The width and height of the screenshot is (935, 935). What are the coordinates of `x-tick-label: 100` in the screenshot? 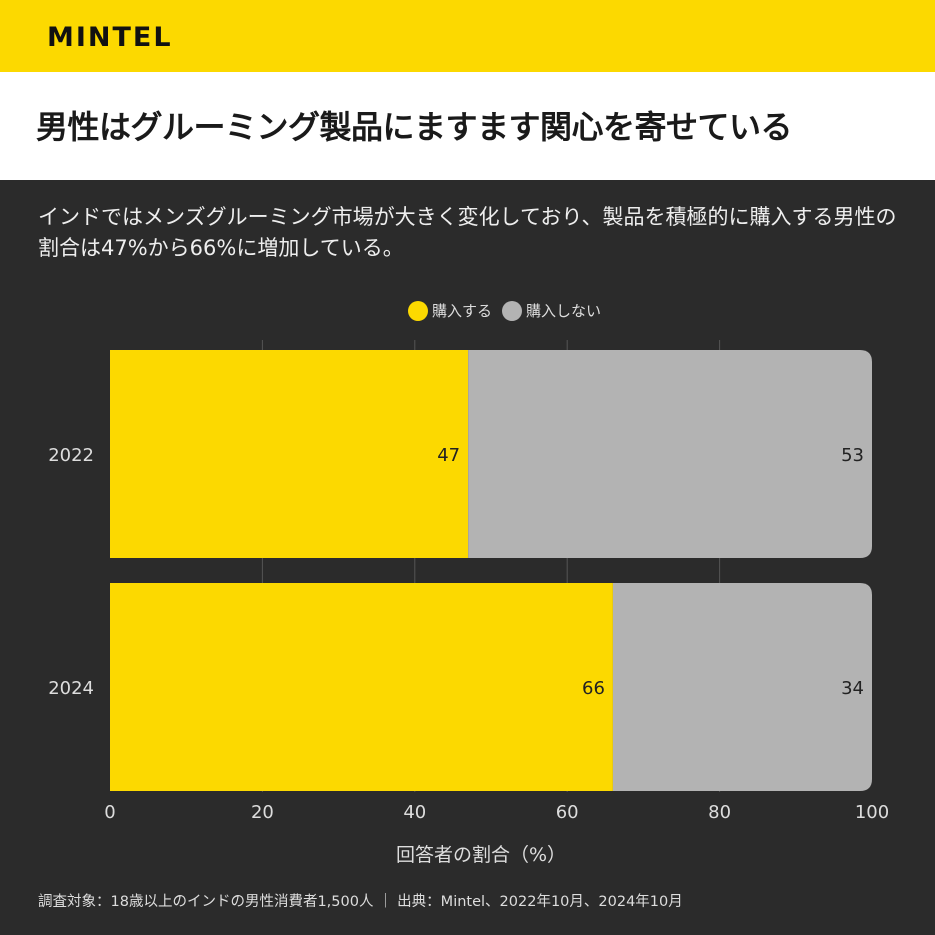 It's located at (872, 812).